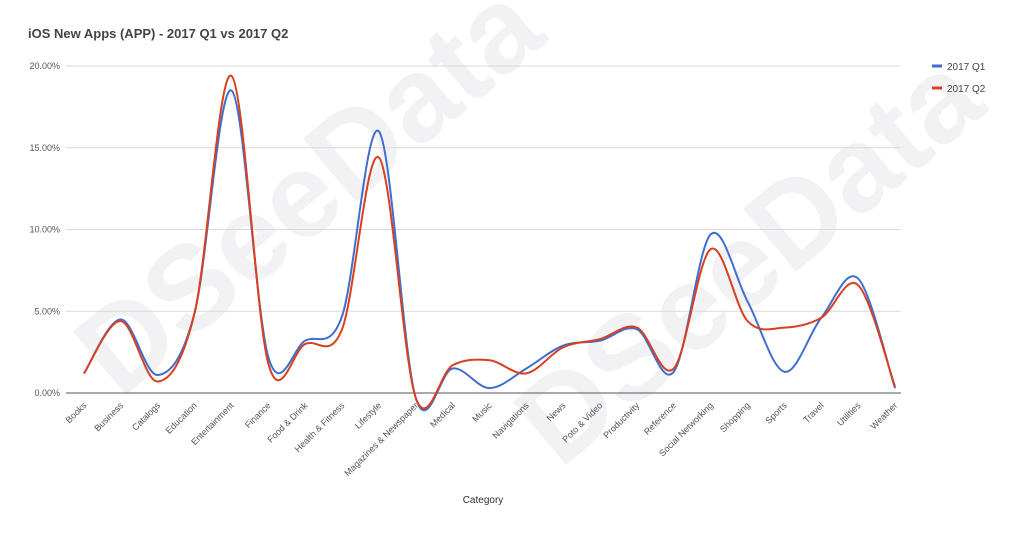 Image resolution: width=1024 pixels, height=533 pixels. What do you see at coordinates (442, 414) in the screenshot?
I see `x-tick-label: Medical` at bounding box center [442, 414].